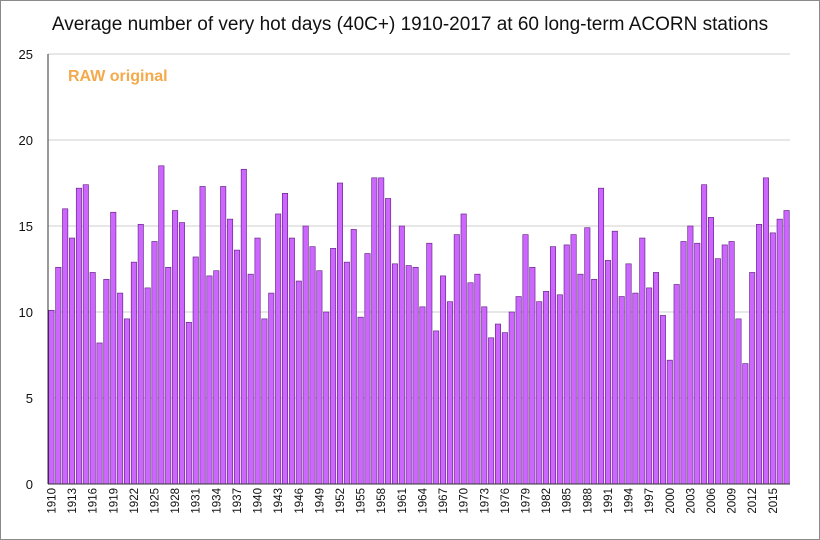 The width and height of the screenshot is (820, 540). Describe the element at coordinates (642, 361) in the screenshot. I see `bar-1996` at that location.